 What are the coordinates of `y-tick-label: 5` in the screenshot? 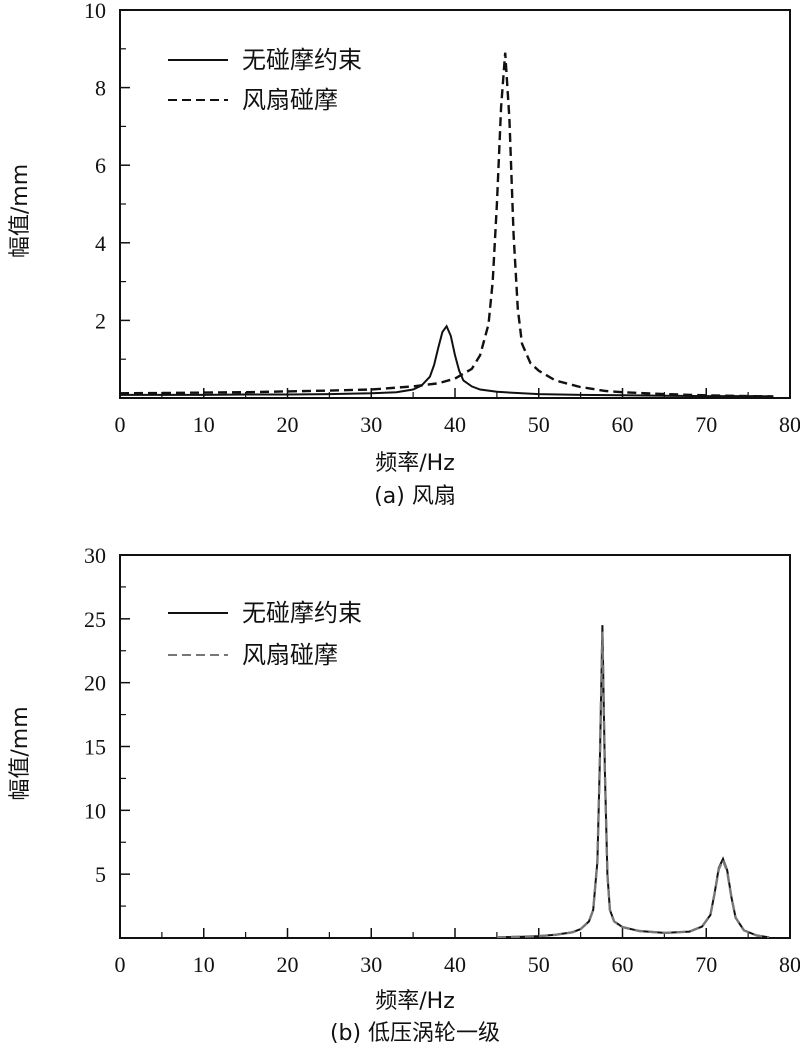 It's located at (100, 874).